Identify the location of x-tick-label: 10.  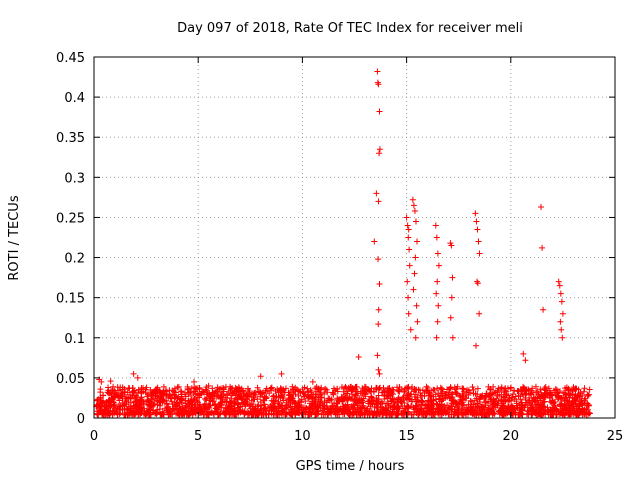
(302, 436).